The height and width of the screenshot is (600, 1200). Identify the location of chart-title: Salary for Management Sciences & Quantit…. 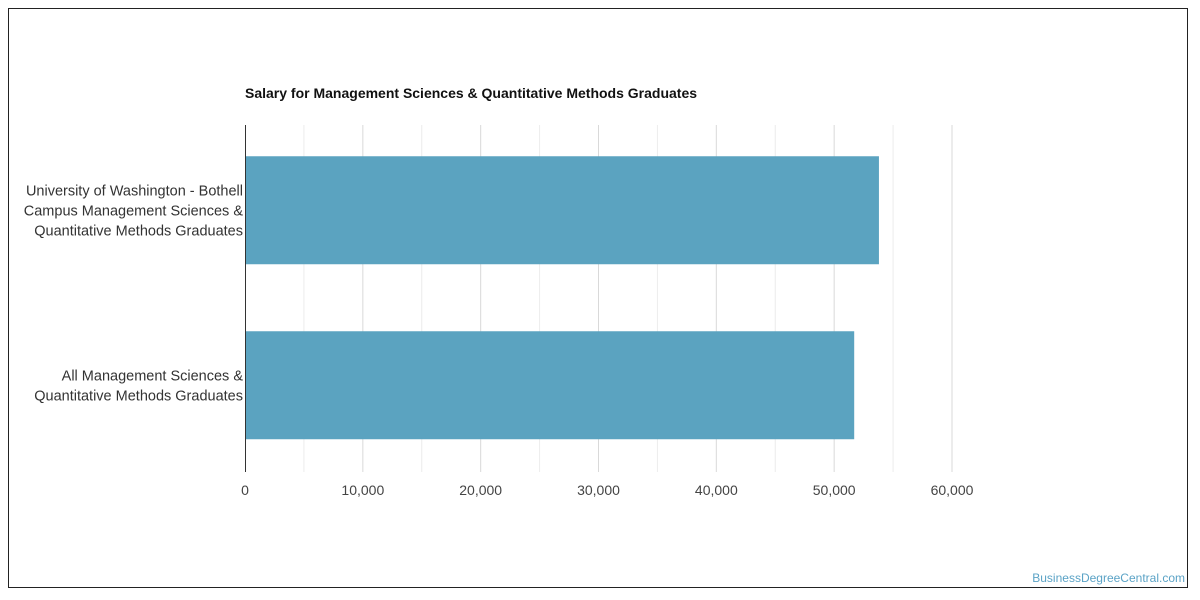
(471, 93).